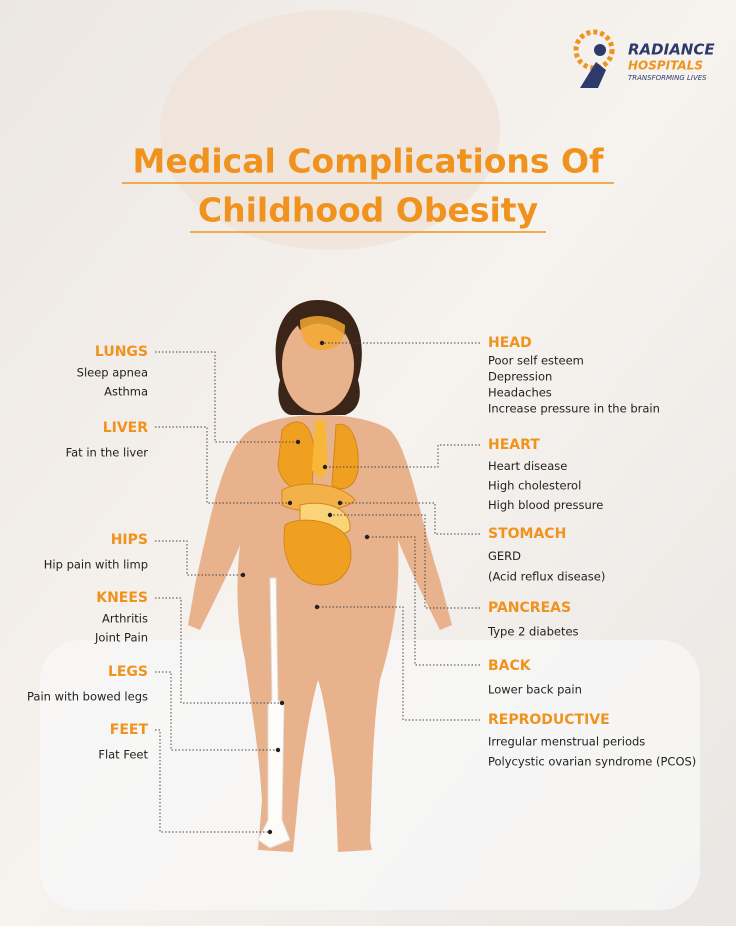  What do you see at coordinates (369, 161) in the screenshot?
I see `title-line: Medical Complications Of` at bounding box center [369, 161].